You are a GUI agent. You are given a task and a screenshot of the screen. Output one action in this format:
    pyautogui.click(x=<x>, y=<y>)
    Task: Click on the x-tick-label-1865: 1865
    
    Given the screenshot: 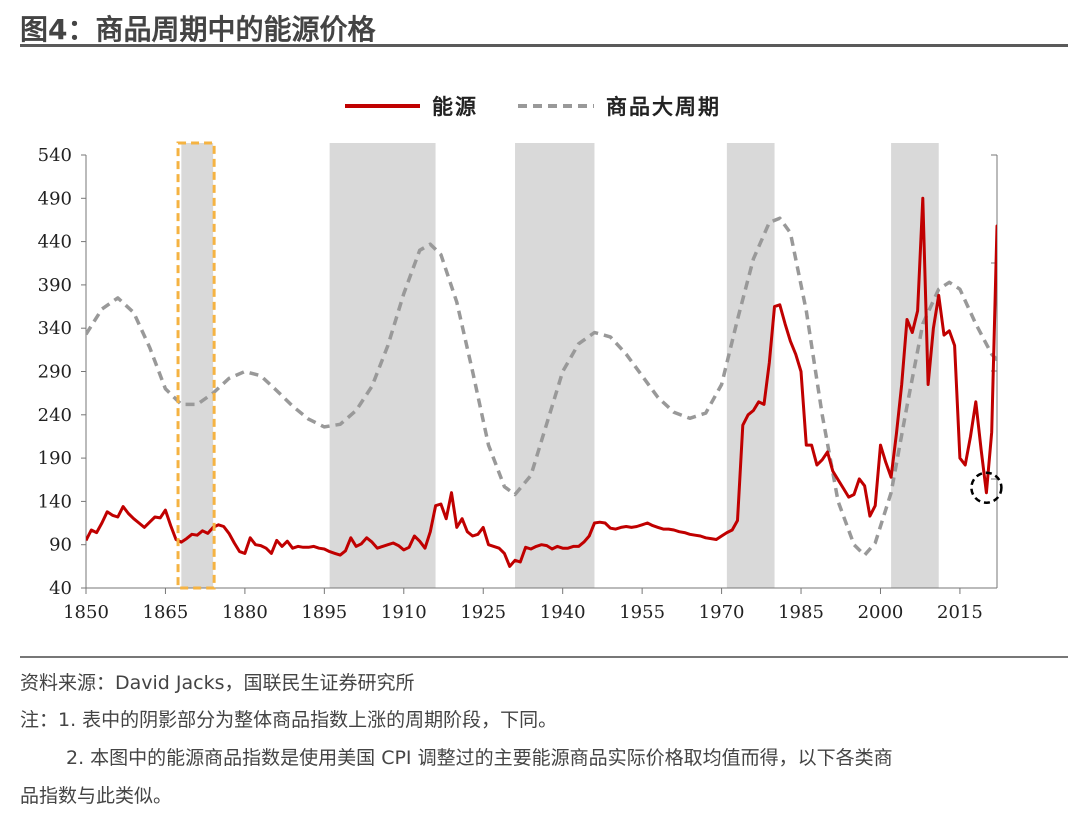 What is the action you would take?
    pyautogui.click(x=166, y=612)
    